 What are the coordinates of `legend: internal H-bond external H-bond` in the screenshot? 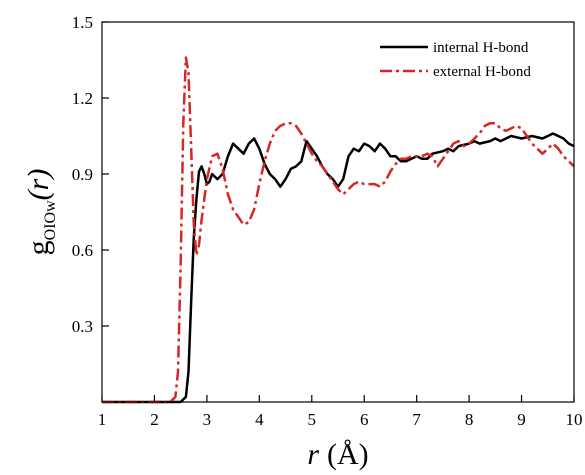 It's located at (455, 60).